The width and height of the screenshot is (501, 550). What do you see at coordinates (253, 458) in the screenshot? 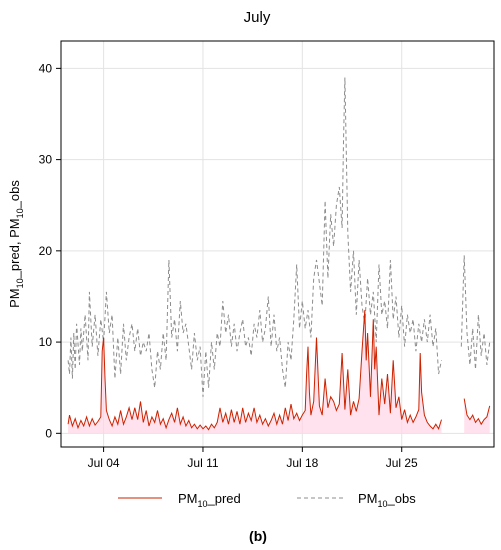
I see `x-axis-ticks: Jul 04 Jul 11 Jul 18 Jul 25` at bounding box center [253, 458].